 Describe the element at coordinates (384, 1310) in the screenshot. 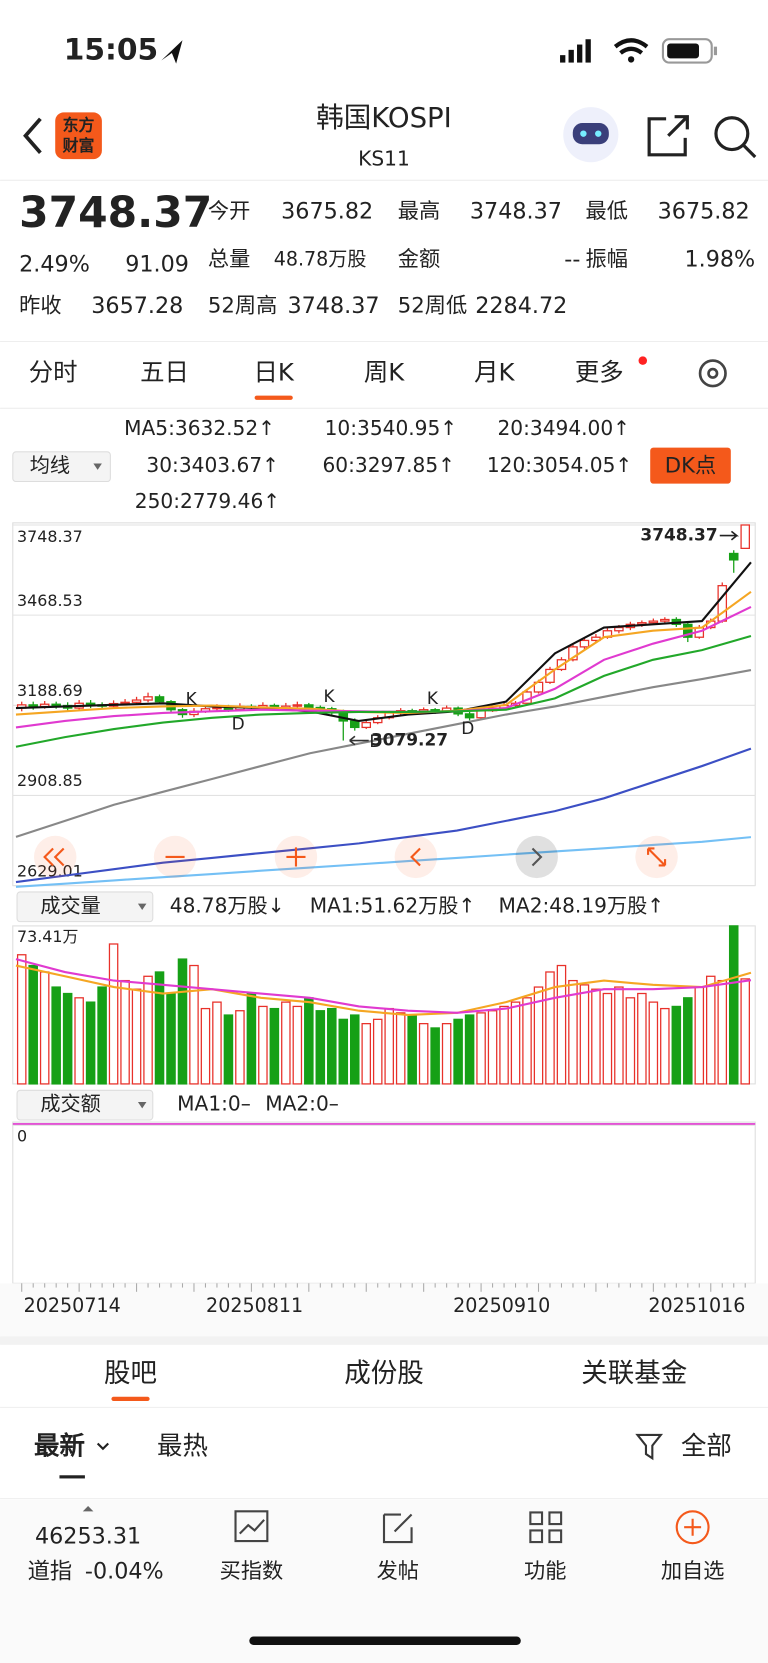

I see `date-axis` at that location.